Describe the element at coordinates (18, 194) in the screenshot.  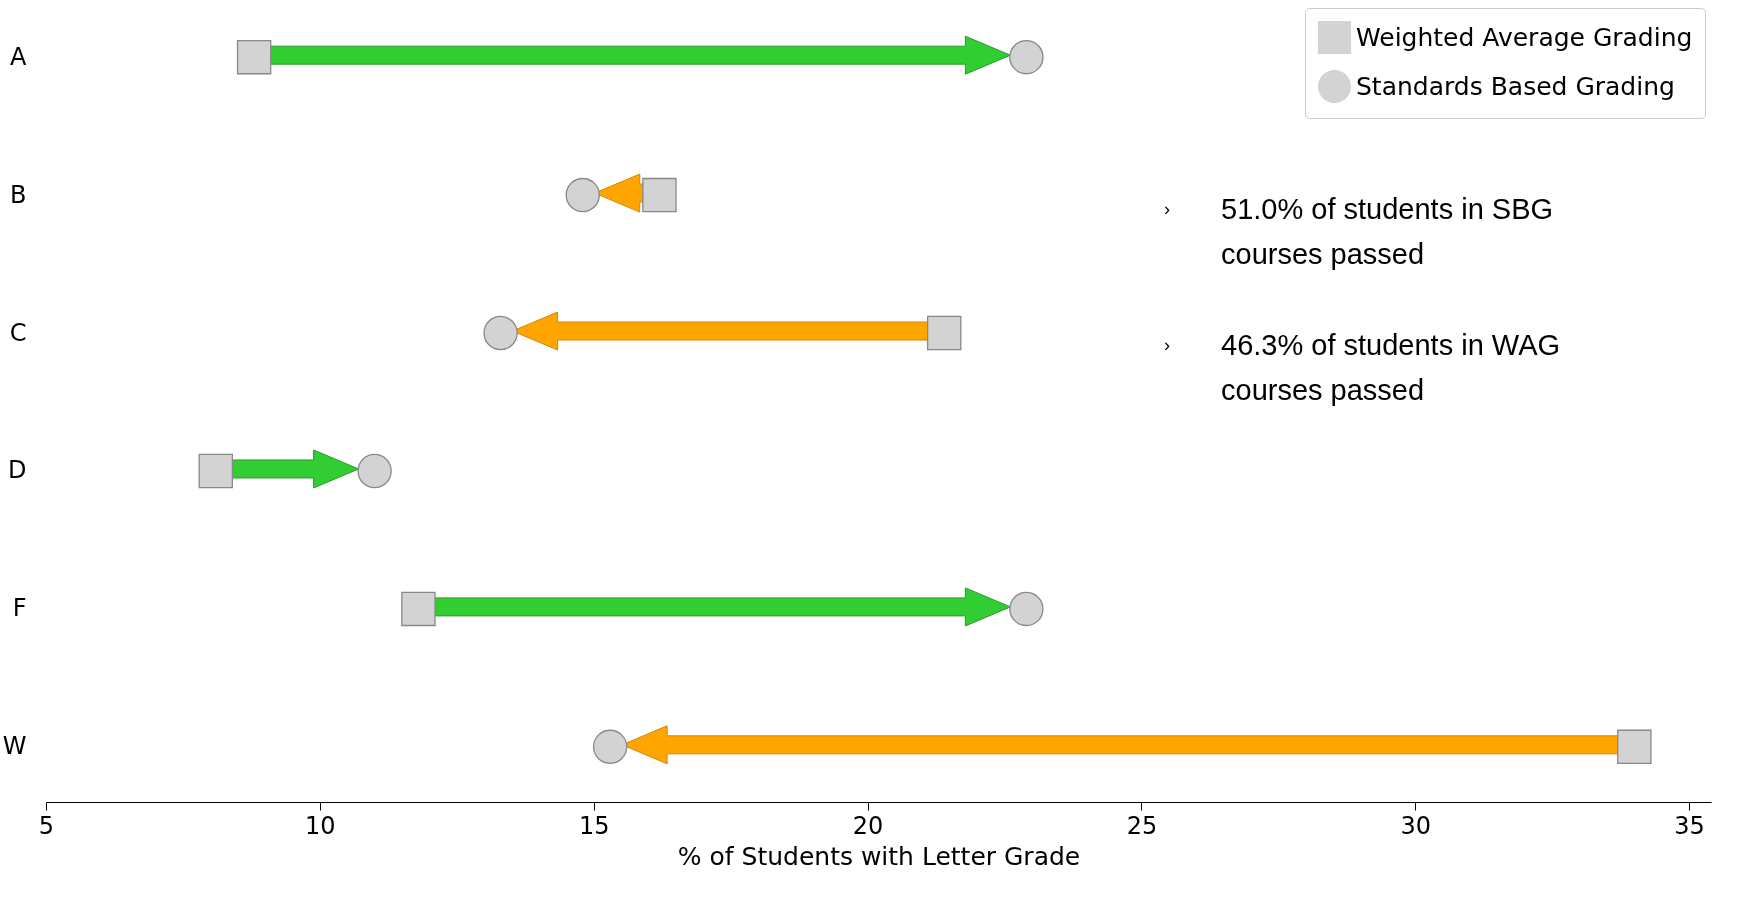
I see `y-tick-label: B` at that location.